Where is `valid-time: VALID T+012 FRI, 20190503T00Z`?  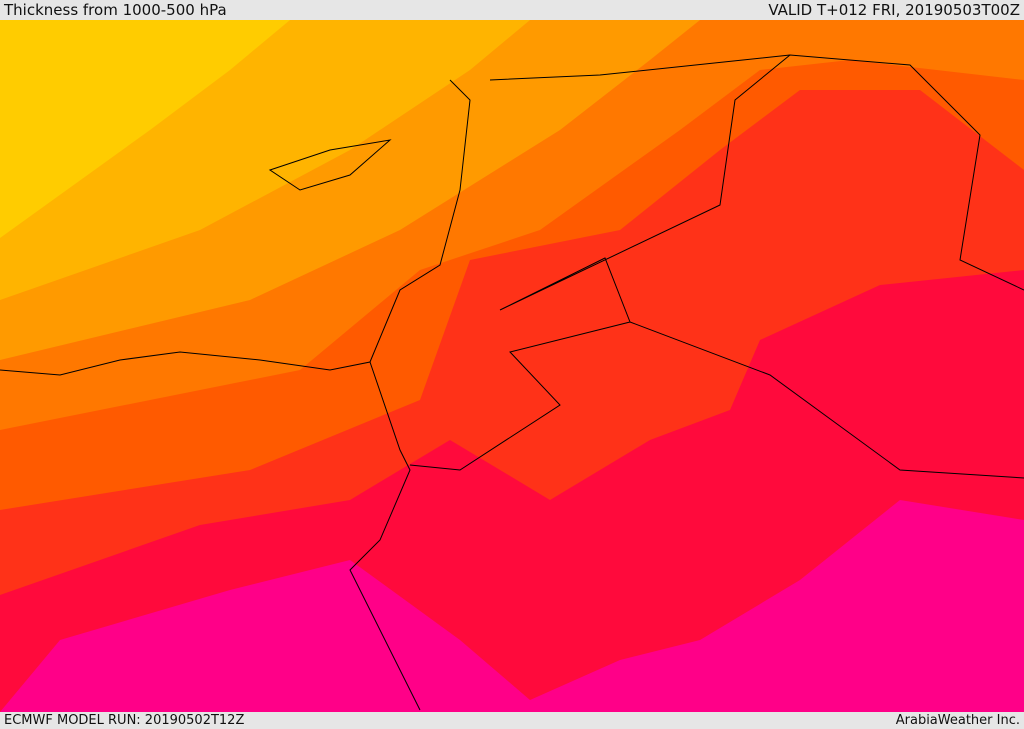
valid-time: VALID T+012 FRI, 20190503T00Z is located at coordinates (894, 10).